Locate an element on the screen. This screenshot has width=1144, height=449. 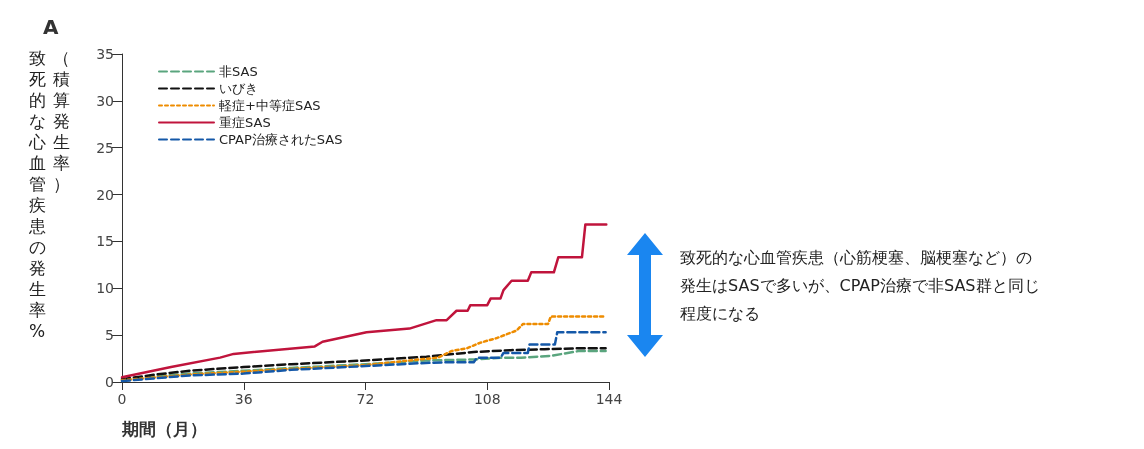
line-series is located at coordinates (364, 301).